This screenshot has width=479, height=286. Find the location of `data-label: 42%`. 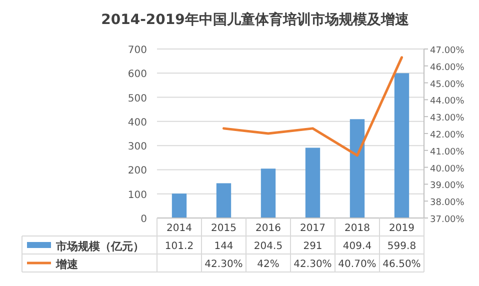

data-label: 42% is located at coordinates (268, 264).